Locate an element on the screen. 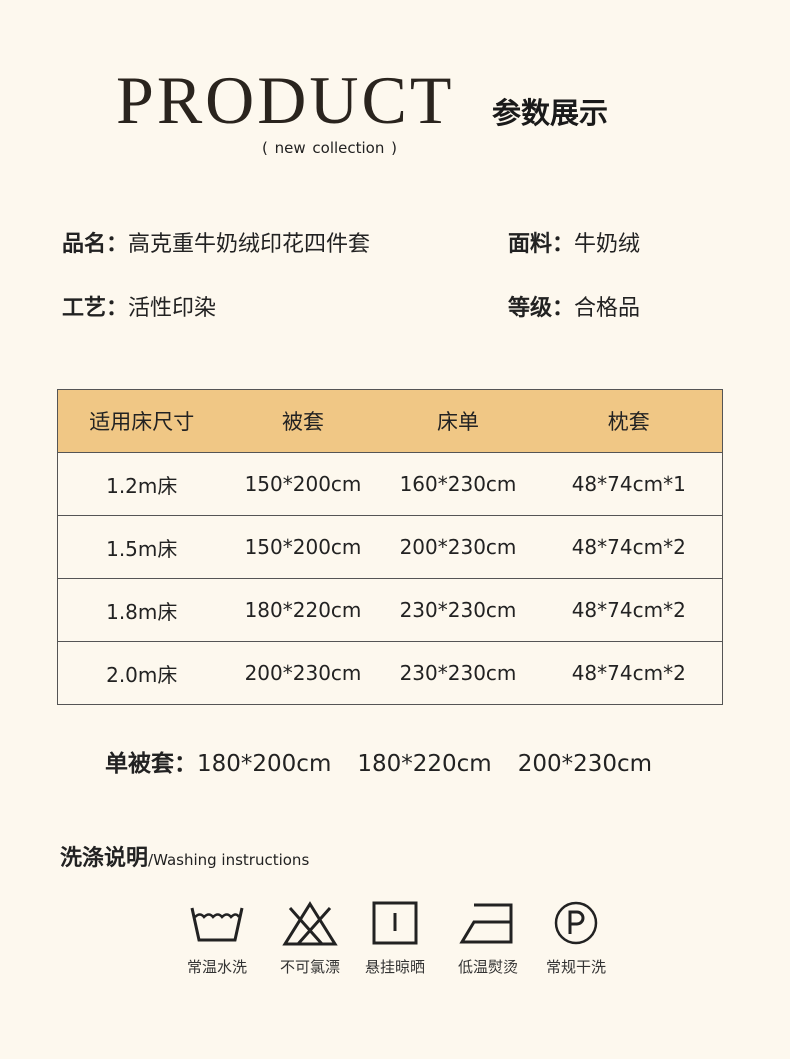  no-bleach-icon is located at coordinates (310, 923).